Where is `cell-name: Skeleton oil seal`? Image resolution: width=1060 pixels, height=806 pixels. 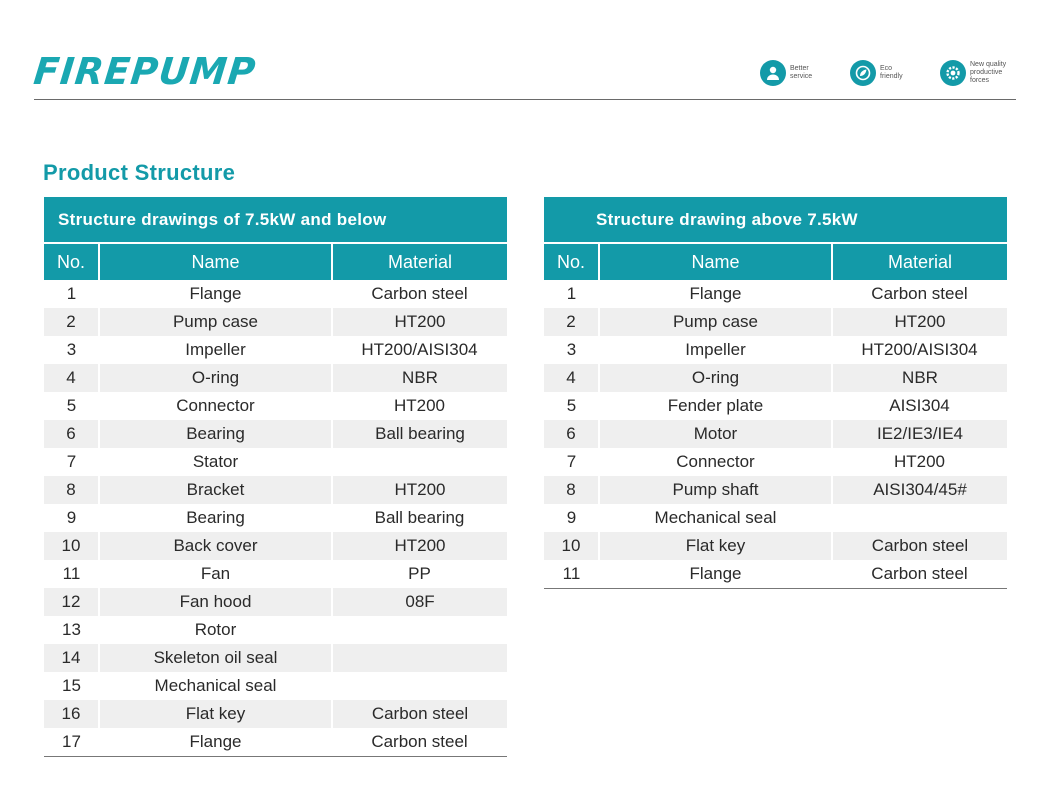
cell-name: Skeleton oil seal is located at coordinates (215, 658).